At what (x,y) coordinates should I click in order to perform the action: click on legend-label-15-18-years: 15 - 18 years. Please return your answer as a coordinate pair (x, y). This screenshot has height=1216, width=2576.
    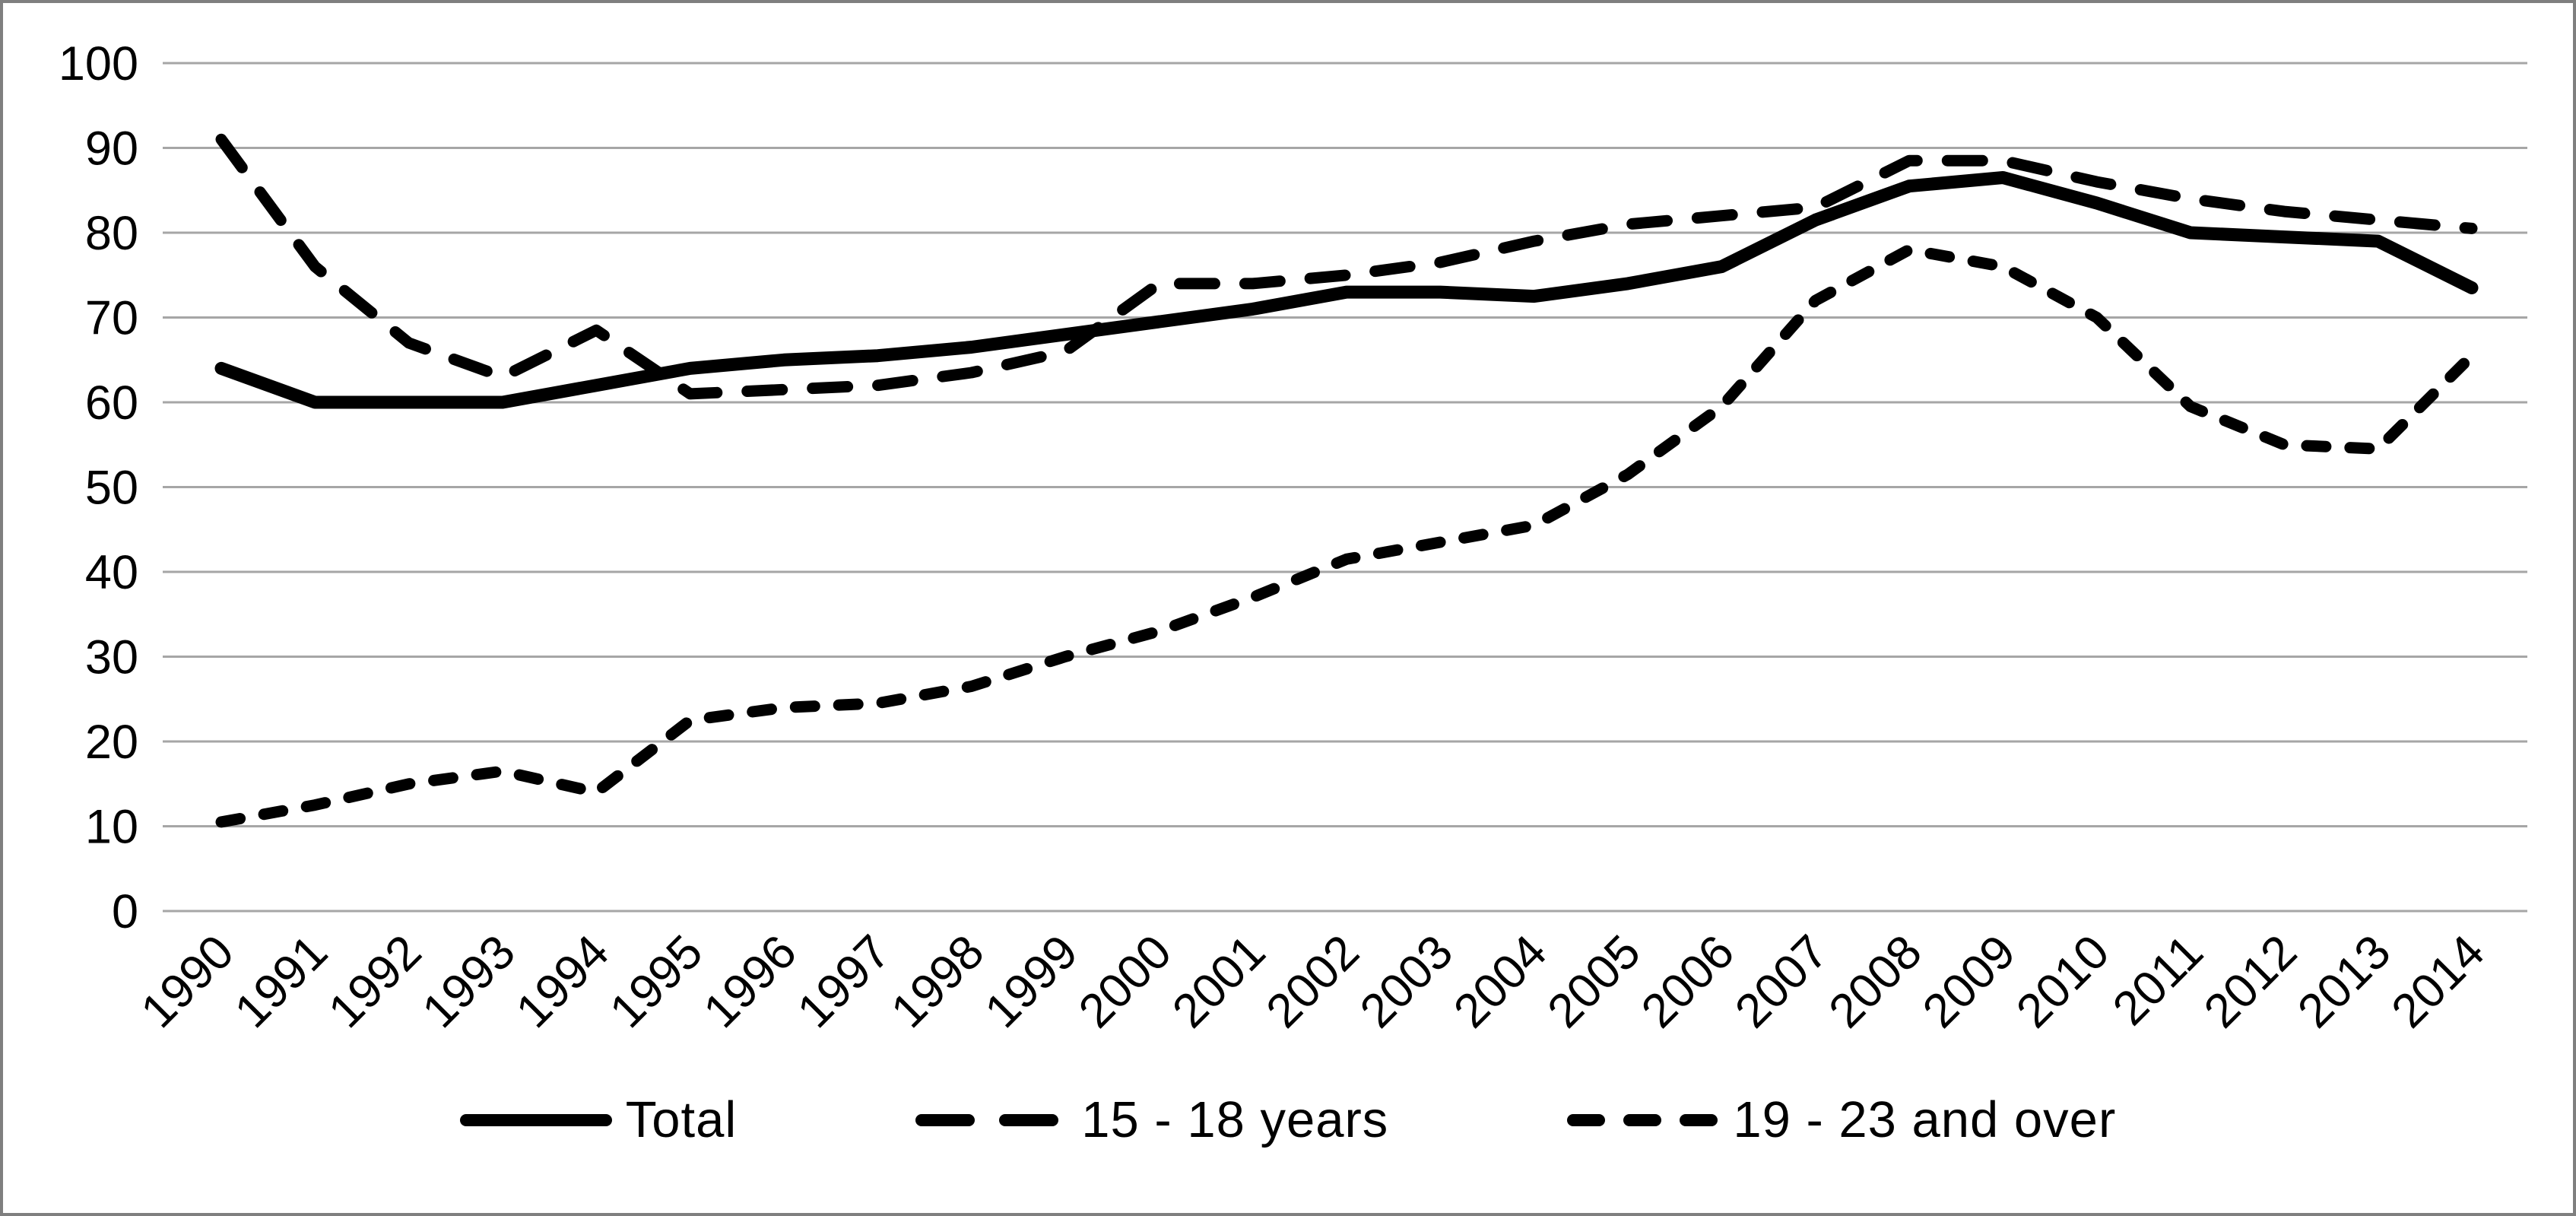
    Looking at the image, I should click on (1235, 1120).